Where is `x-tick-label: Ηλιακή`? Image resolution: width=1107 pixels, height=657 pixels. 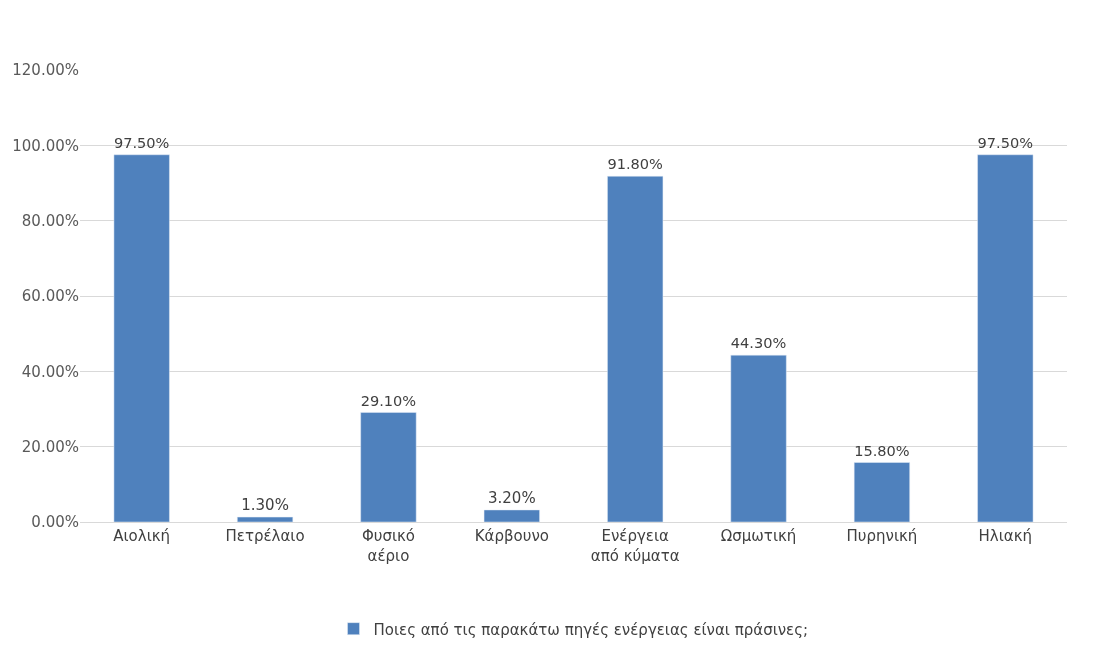
x-tick-label: Ηλιακή is located at coordinates (1005, 536).